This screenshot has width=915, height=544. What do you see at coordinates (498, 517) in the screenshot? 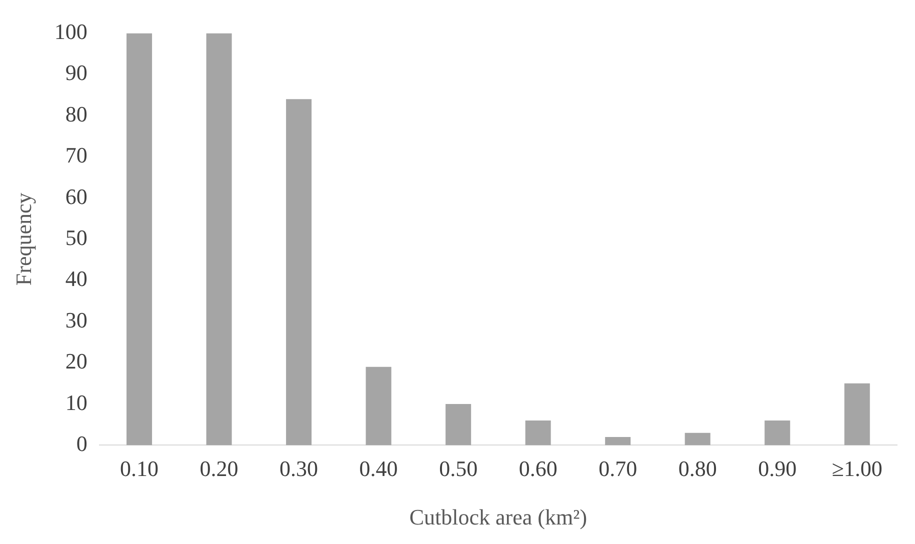
I see `x-axis-title: Cutblock area (km²)` at bounding box center [498, 517].